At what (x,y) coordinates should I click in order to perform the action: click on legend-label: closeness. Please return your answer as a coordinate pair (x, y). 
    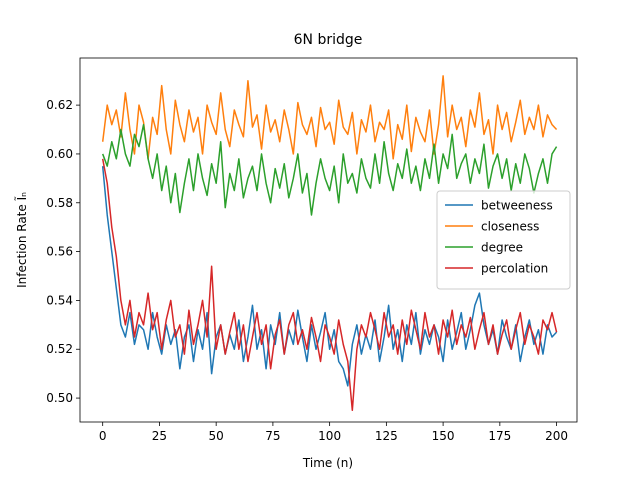
    Looking at the image, I should click on (510, 227).